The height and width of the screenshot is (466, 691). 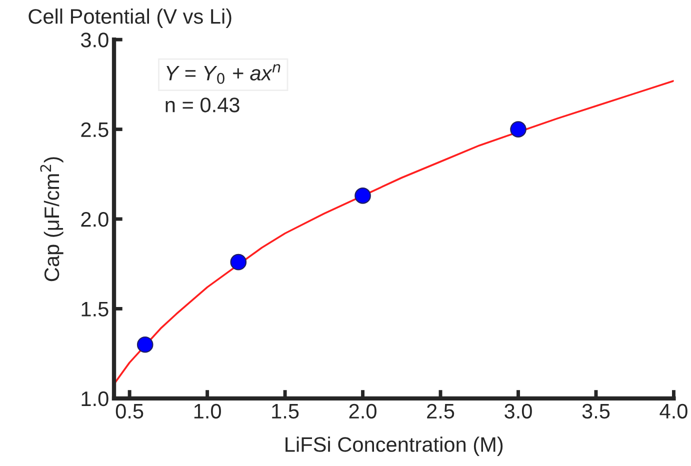 What do you see at coordinates (95, 398) in the screenshot?
I see `y-tick-label: 1.0` at bounding box center [95, 398].